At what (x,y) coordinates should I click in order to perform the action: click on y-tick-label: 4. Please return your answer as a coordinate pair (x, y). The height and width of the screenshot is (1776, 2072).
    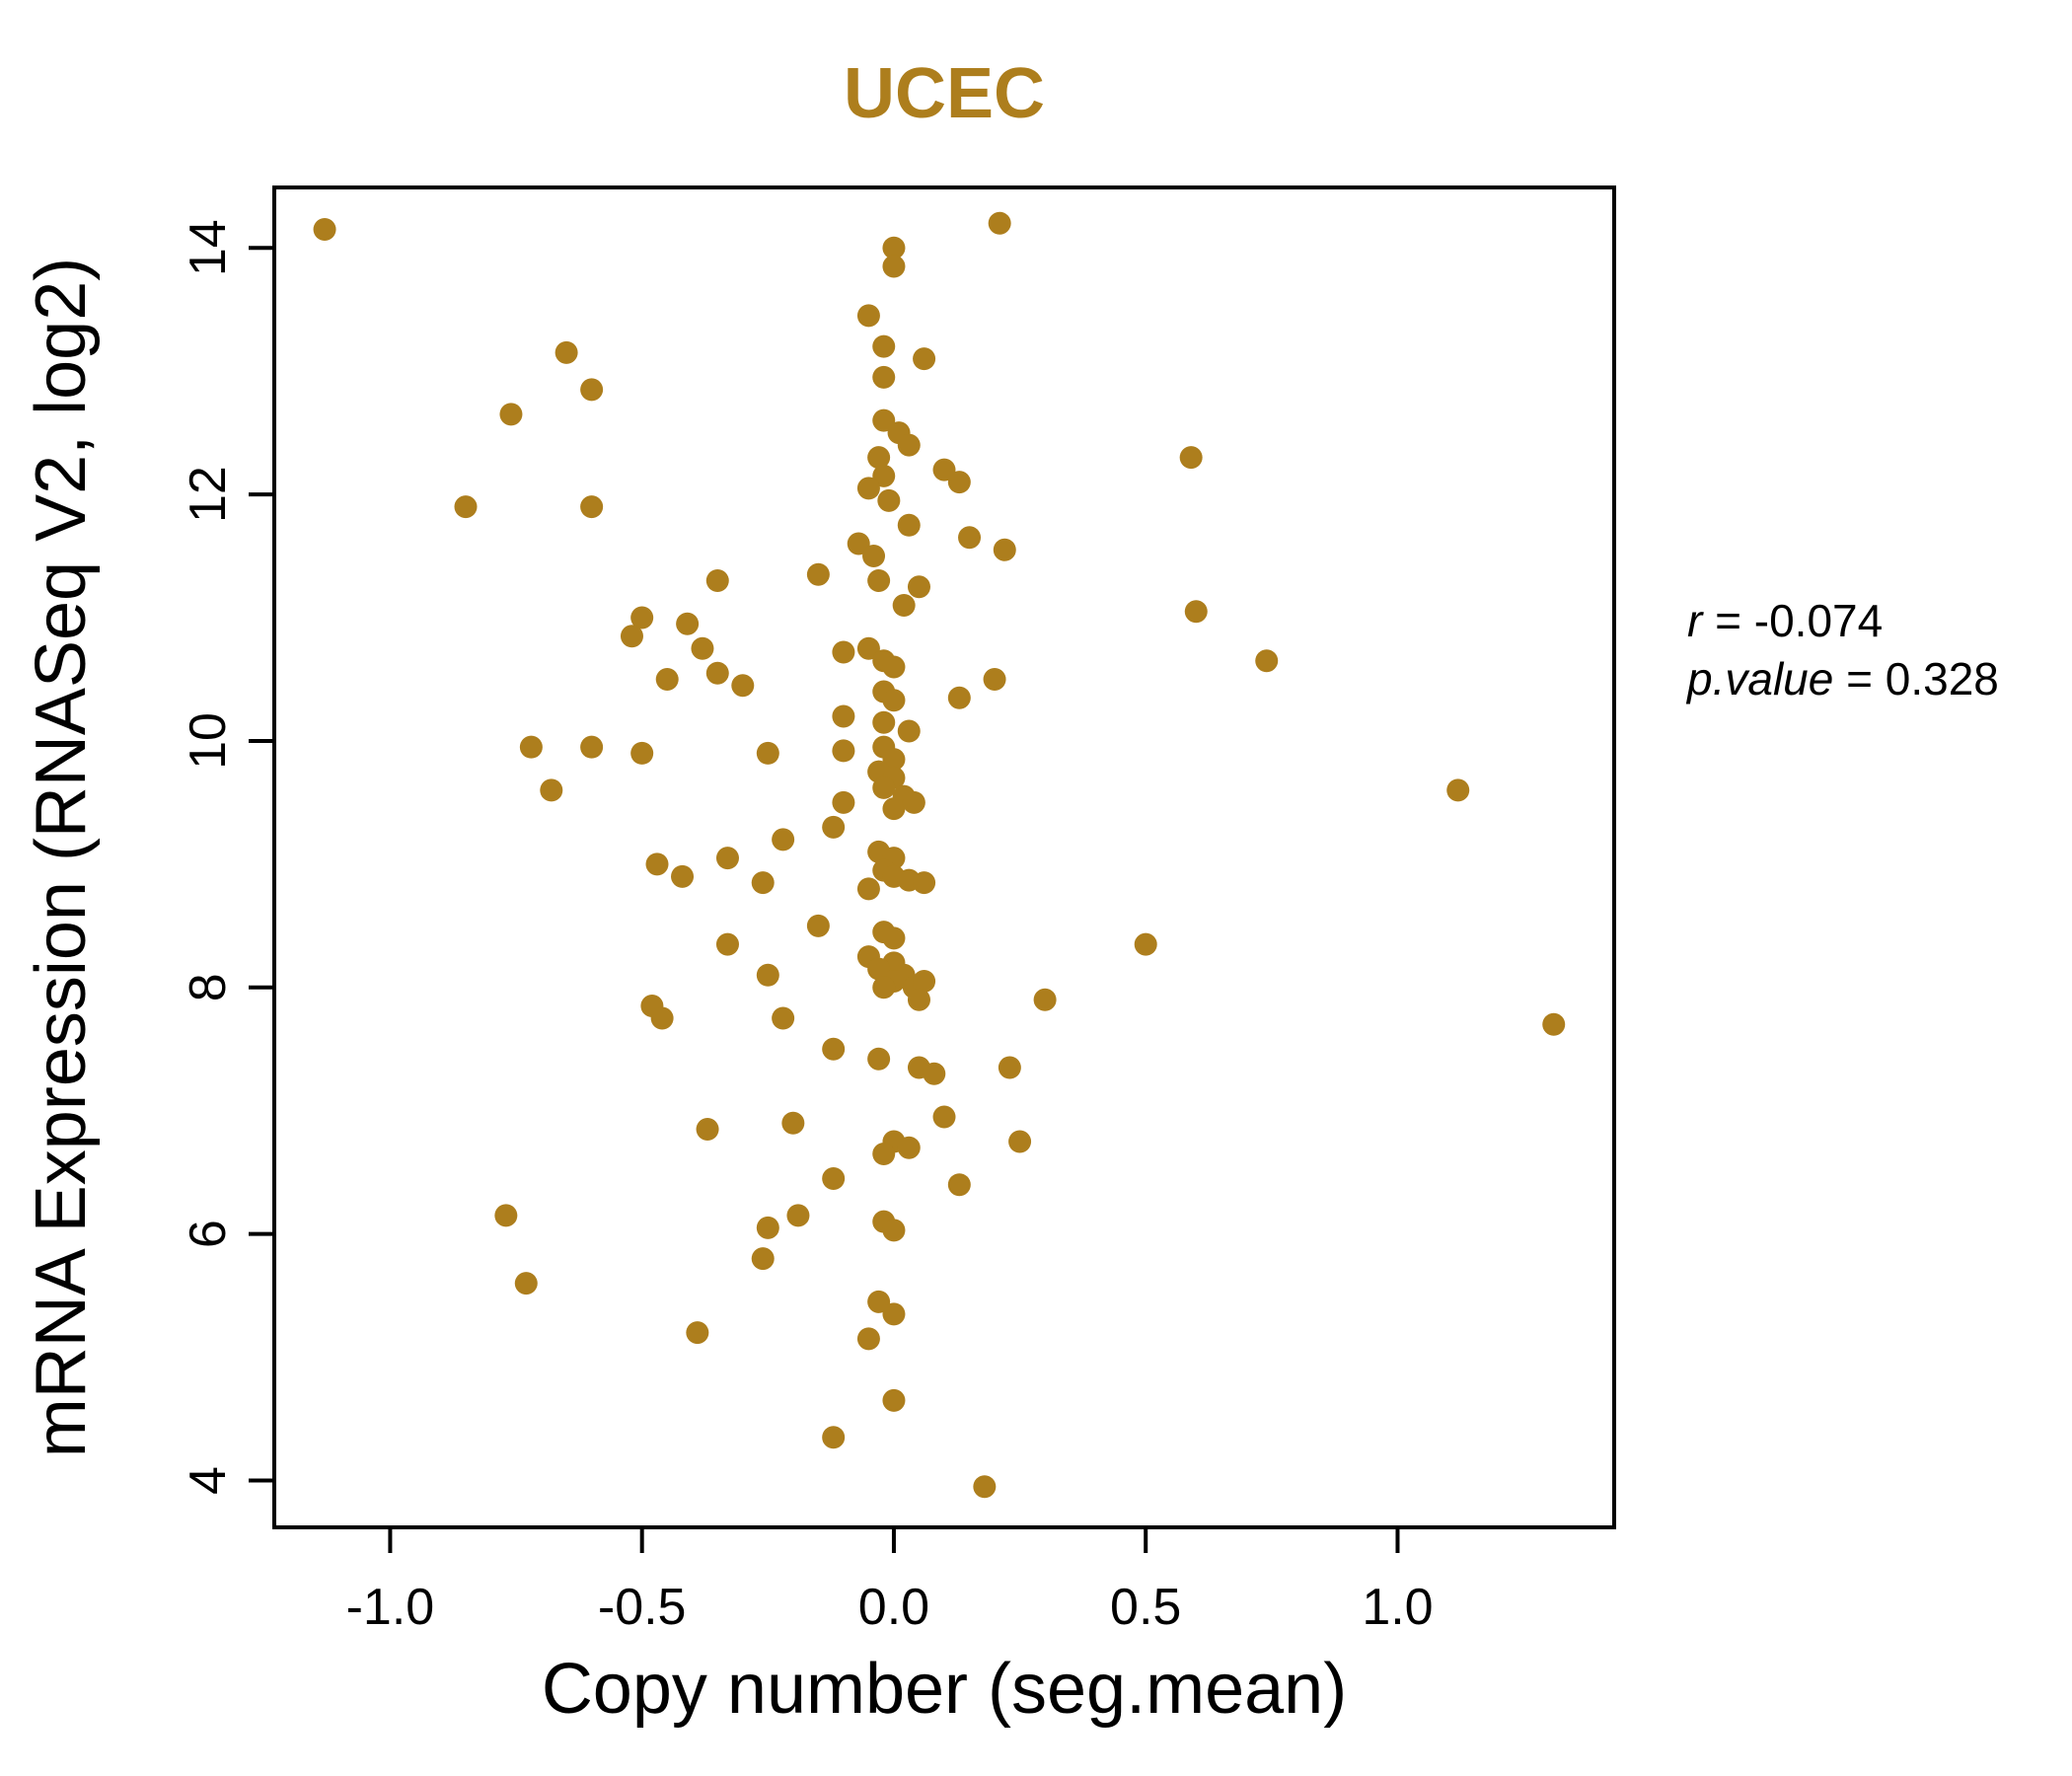
    Looking at the image, I should click on (209, 1481).